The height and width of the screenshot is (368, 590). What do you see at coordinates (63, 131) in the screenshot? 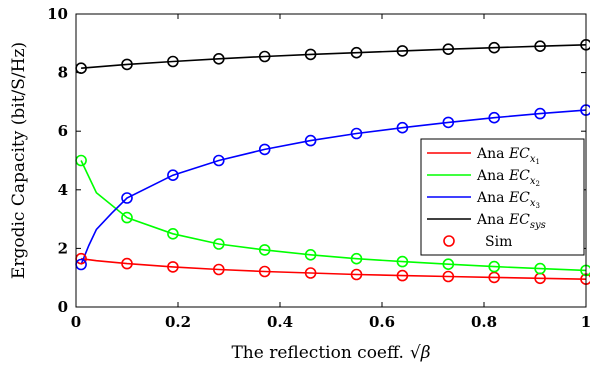
I see `y-tick-label: 6` at bounding box center [63, 131].